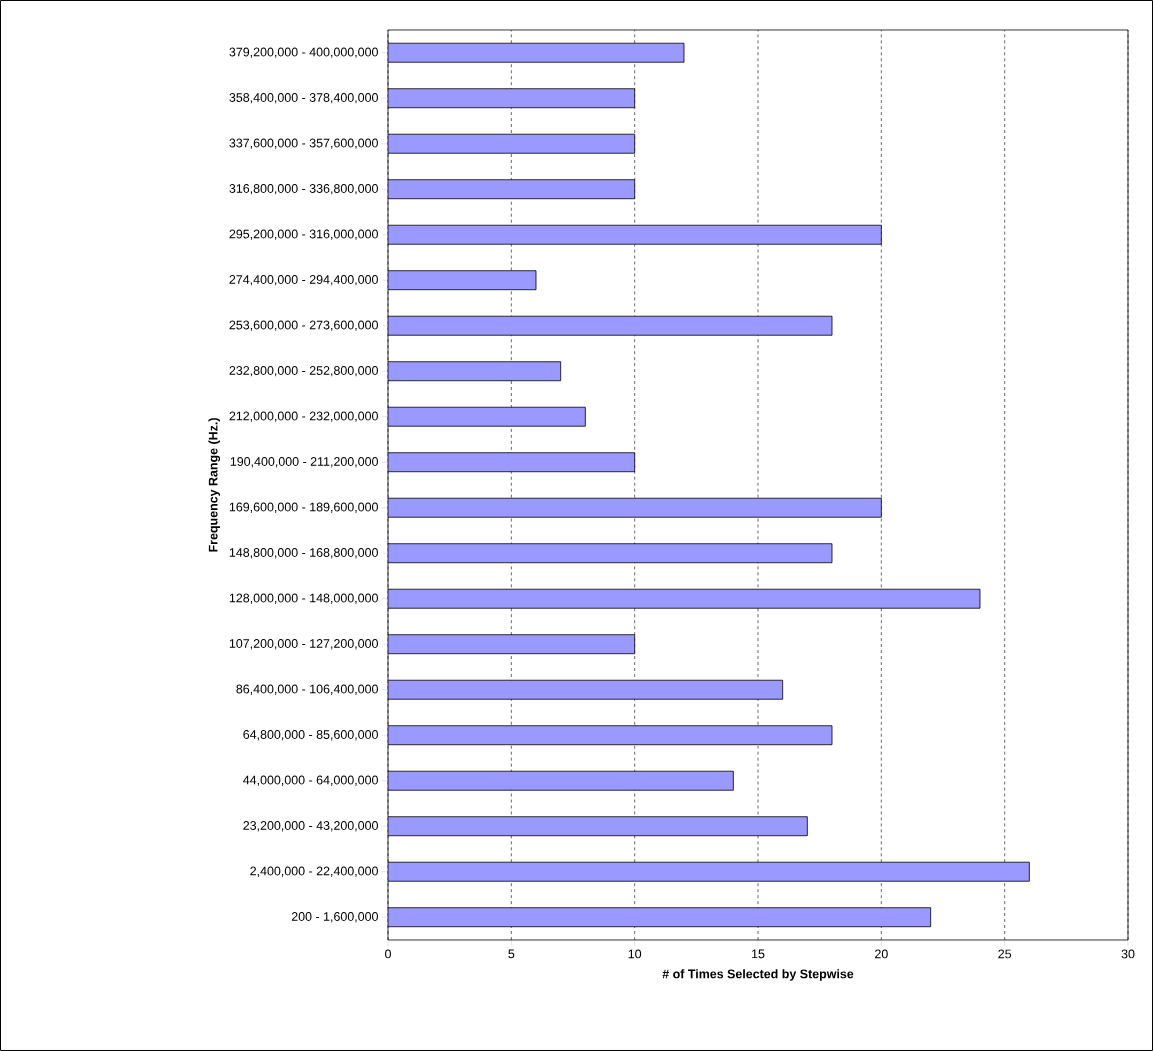 The width and height of the screenshot is (1153, 1051). Describe the element at coordinates (303, 644) in the screenshot. I see `y-tick-label: 107,200,000 - 127,200,000` at that location.